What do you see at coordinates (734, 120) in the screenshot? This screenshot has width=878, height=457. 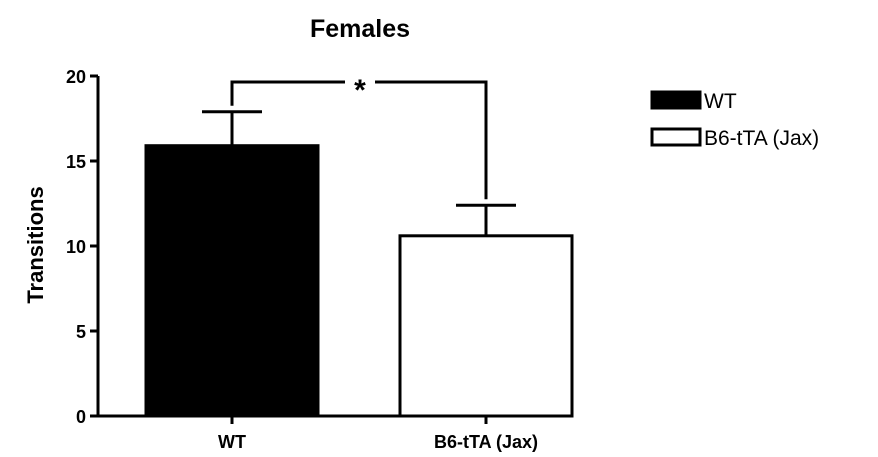 I see `legend: WT B6-tTA (Jax)` at bounding box center [734, 120].